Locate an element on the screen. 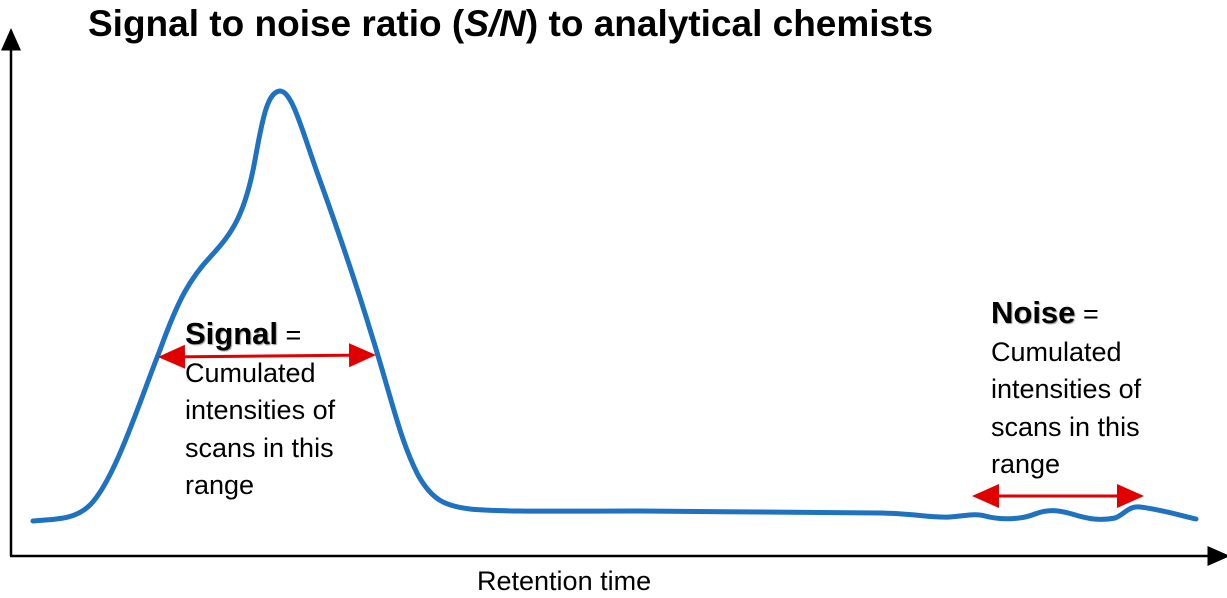  signal-desc-line: Cumulated is located at coordinates (250, 372).